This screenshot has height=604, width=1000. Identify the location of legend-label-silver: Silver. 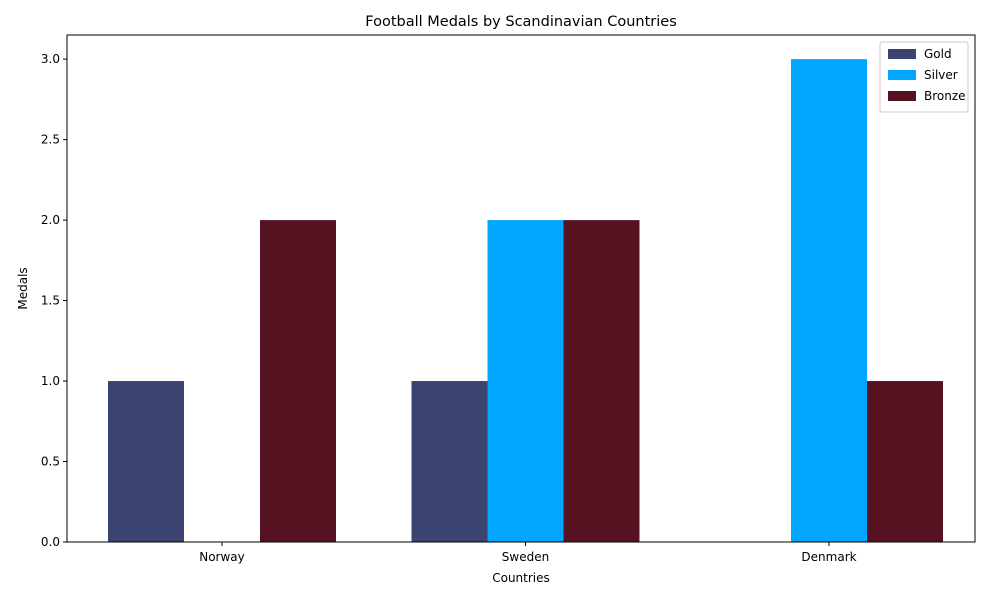
(941, 75).